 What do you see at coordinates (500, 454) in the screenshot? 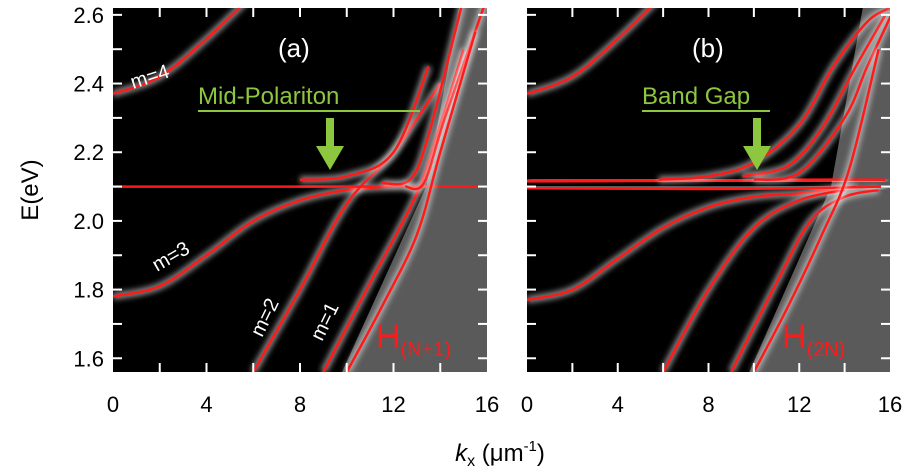
I see `x-axis-label: kx (μm-1)` at bounding box center [500, 454].